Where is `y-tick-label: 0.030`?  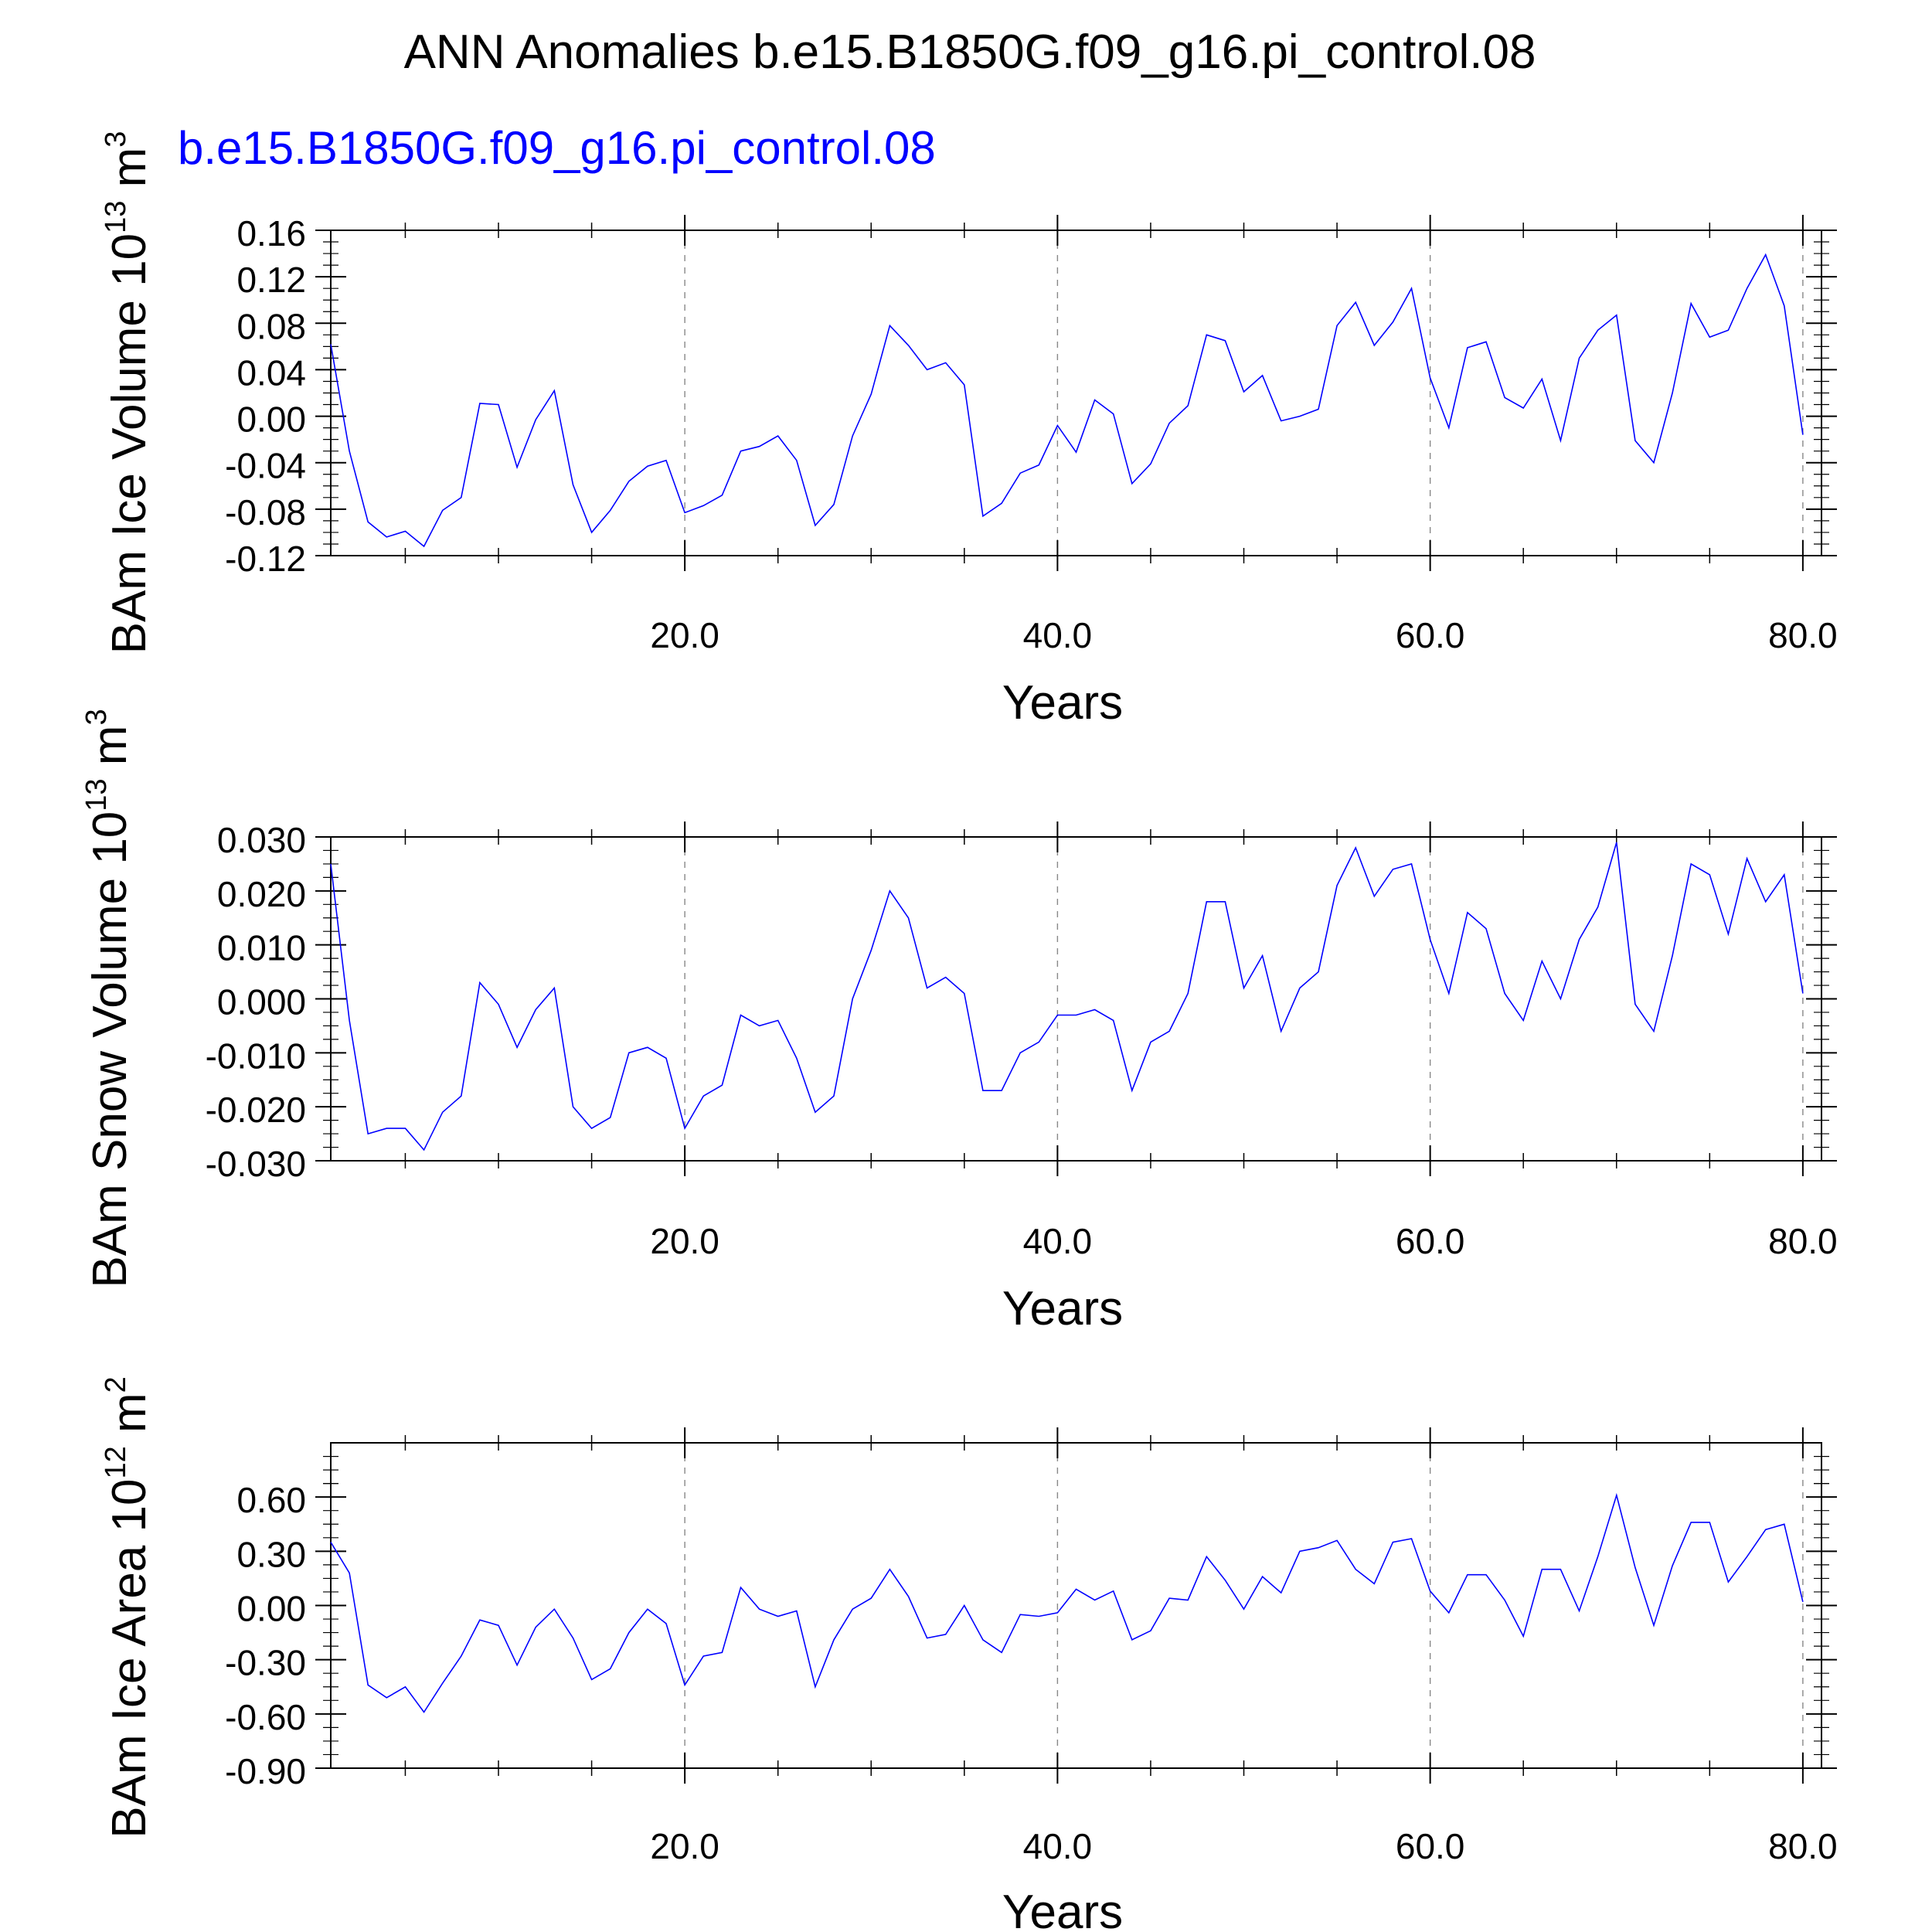
y-tick-label: 0.030 is located at coordinates (261, 840).